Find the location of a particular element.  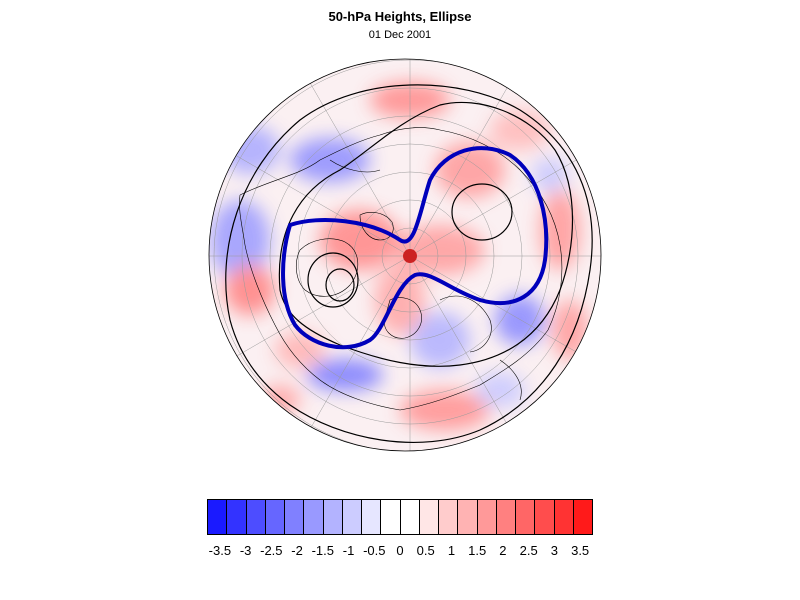

colorbar-labels: -3.5 -3 -2.5 -2 -1.5 -1 -0.5 0 0.5 1 1.5 2 2.5 3 3.5 is located at coordinates (400, 552).